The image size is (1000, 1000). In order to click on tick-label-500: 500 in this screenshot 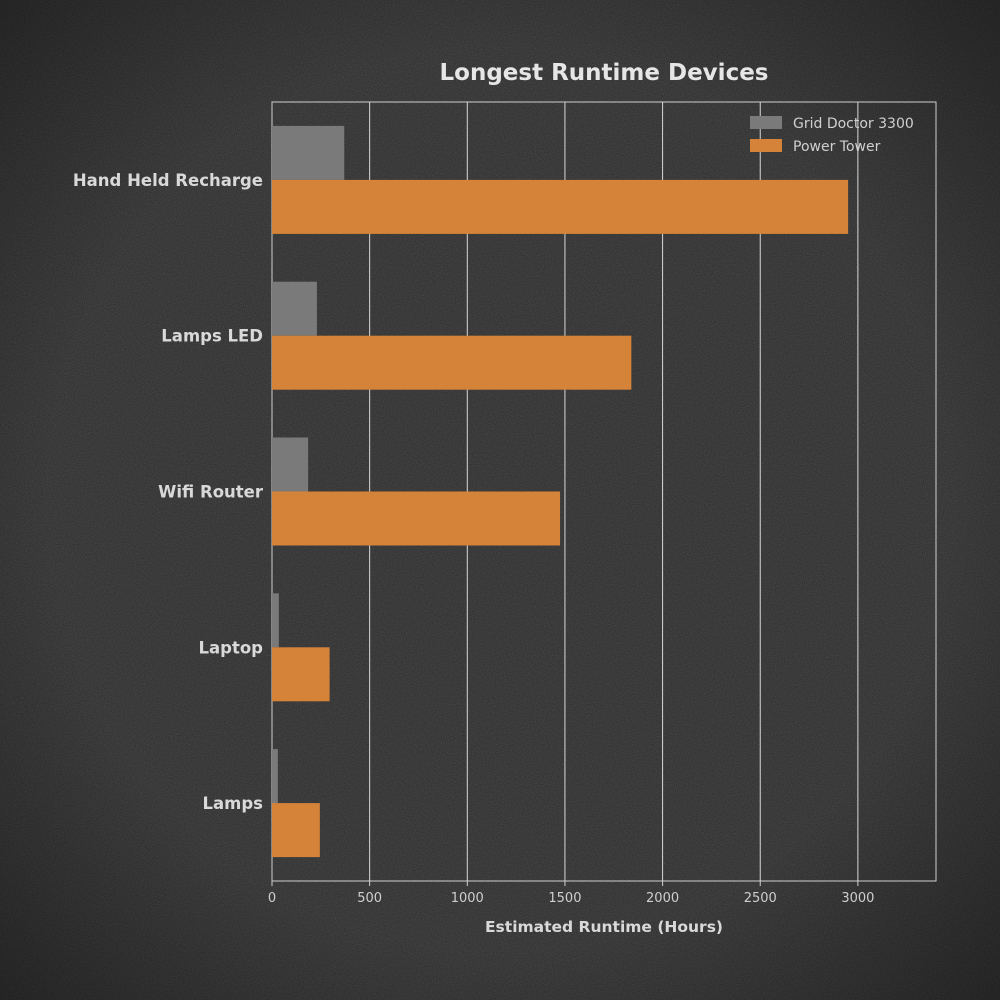, I will do `click(369, 898)`.